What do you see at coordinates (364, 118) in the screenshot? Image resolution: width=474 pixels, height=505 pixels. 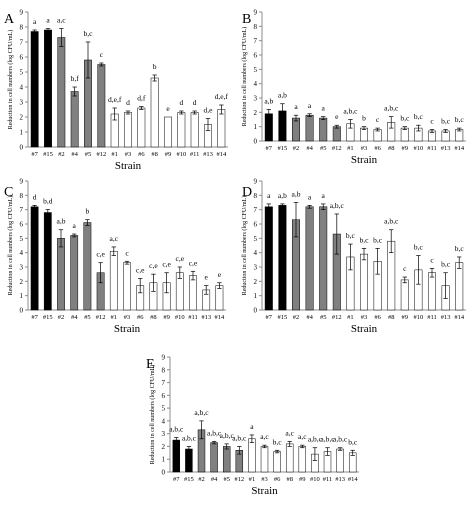 I see `significance-label: b` at bounding box center [364, 118].